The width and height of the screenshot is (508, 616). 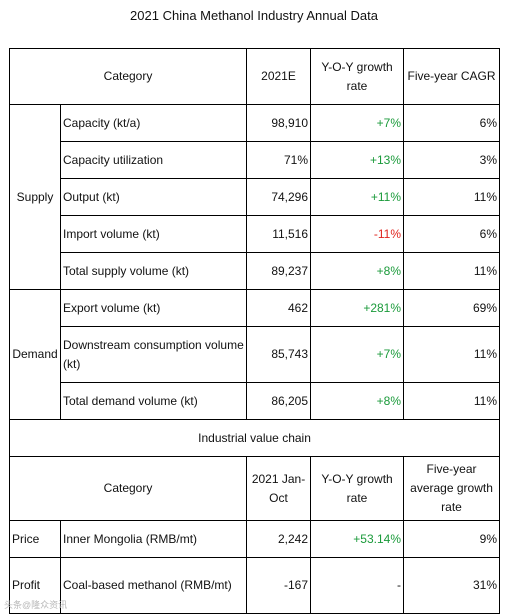 I want to click on row-value: 11,516, so click(x=279, y=234).